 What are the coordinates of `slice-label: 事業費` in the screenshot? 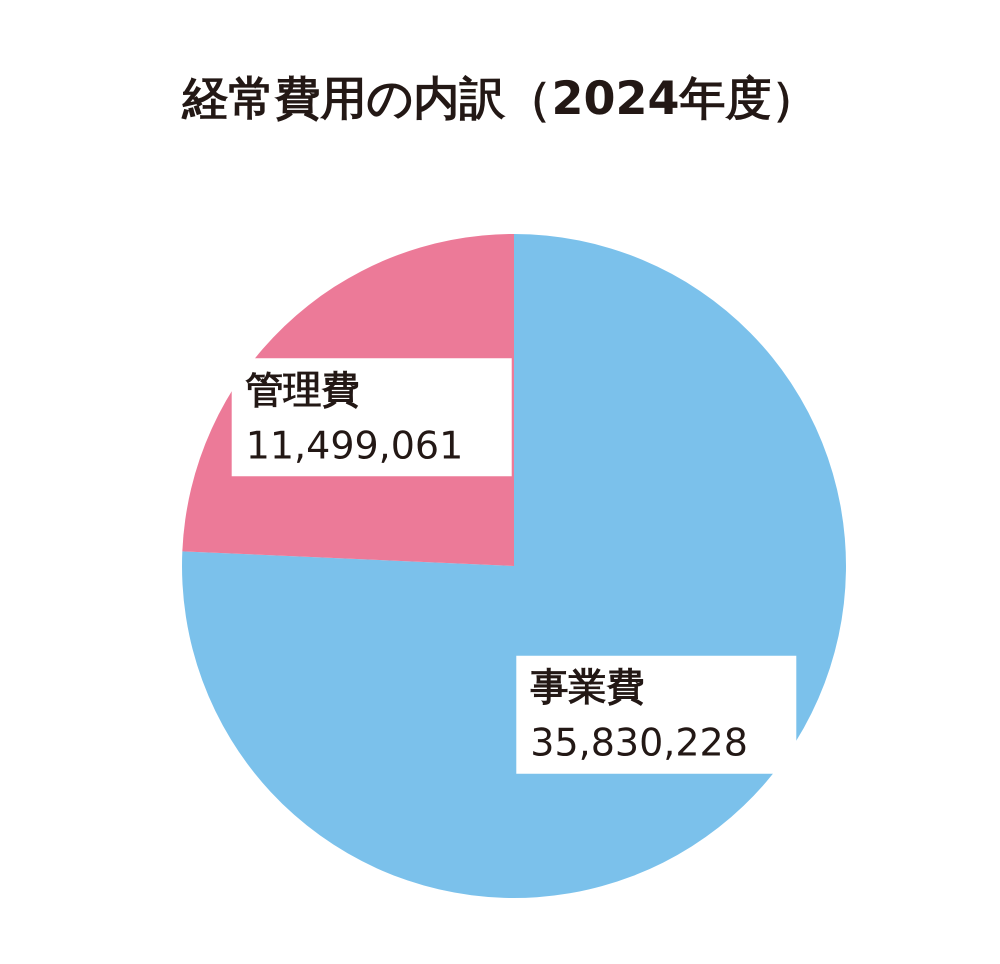 It's located at (586, 686).